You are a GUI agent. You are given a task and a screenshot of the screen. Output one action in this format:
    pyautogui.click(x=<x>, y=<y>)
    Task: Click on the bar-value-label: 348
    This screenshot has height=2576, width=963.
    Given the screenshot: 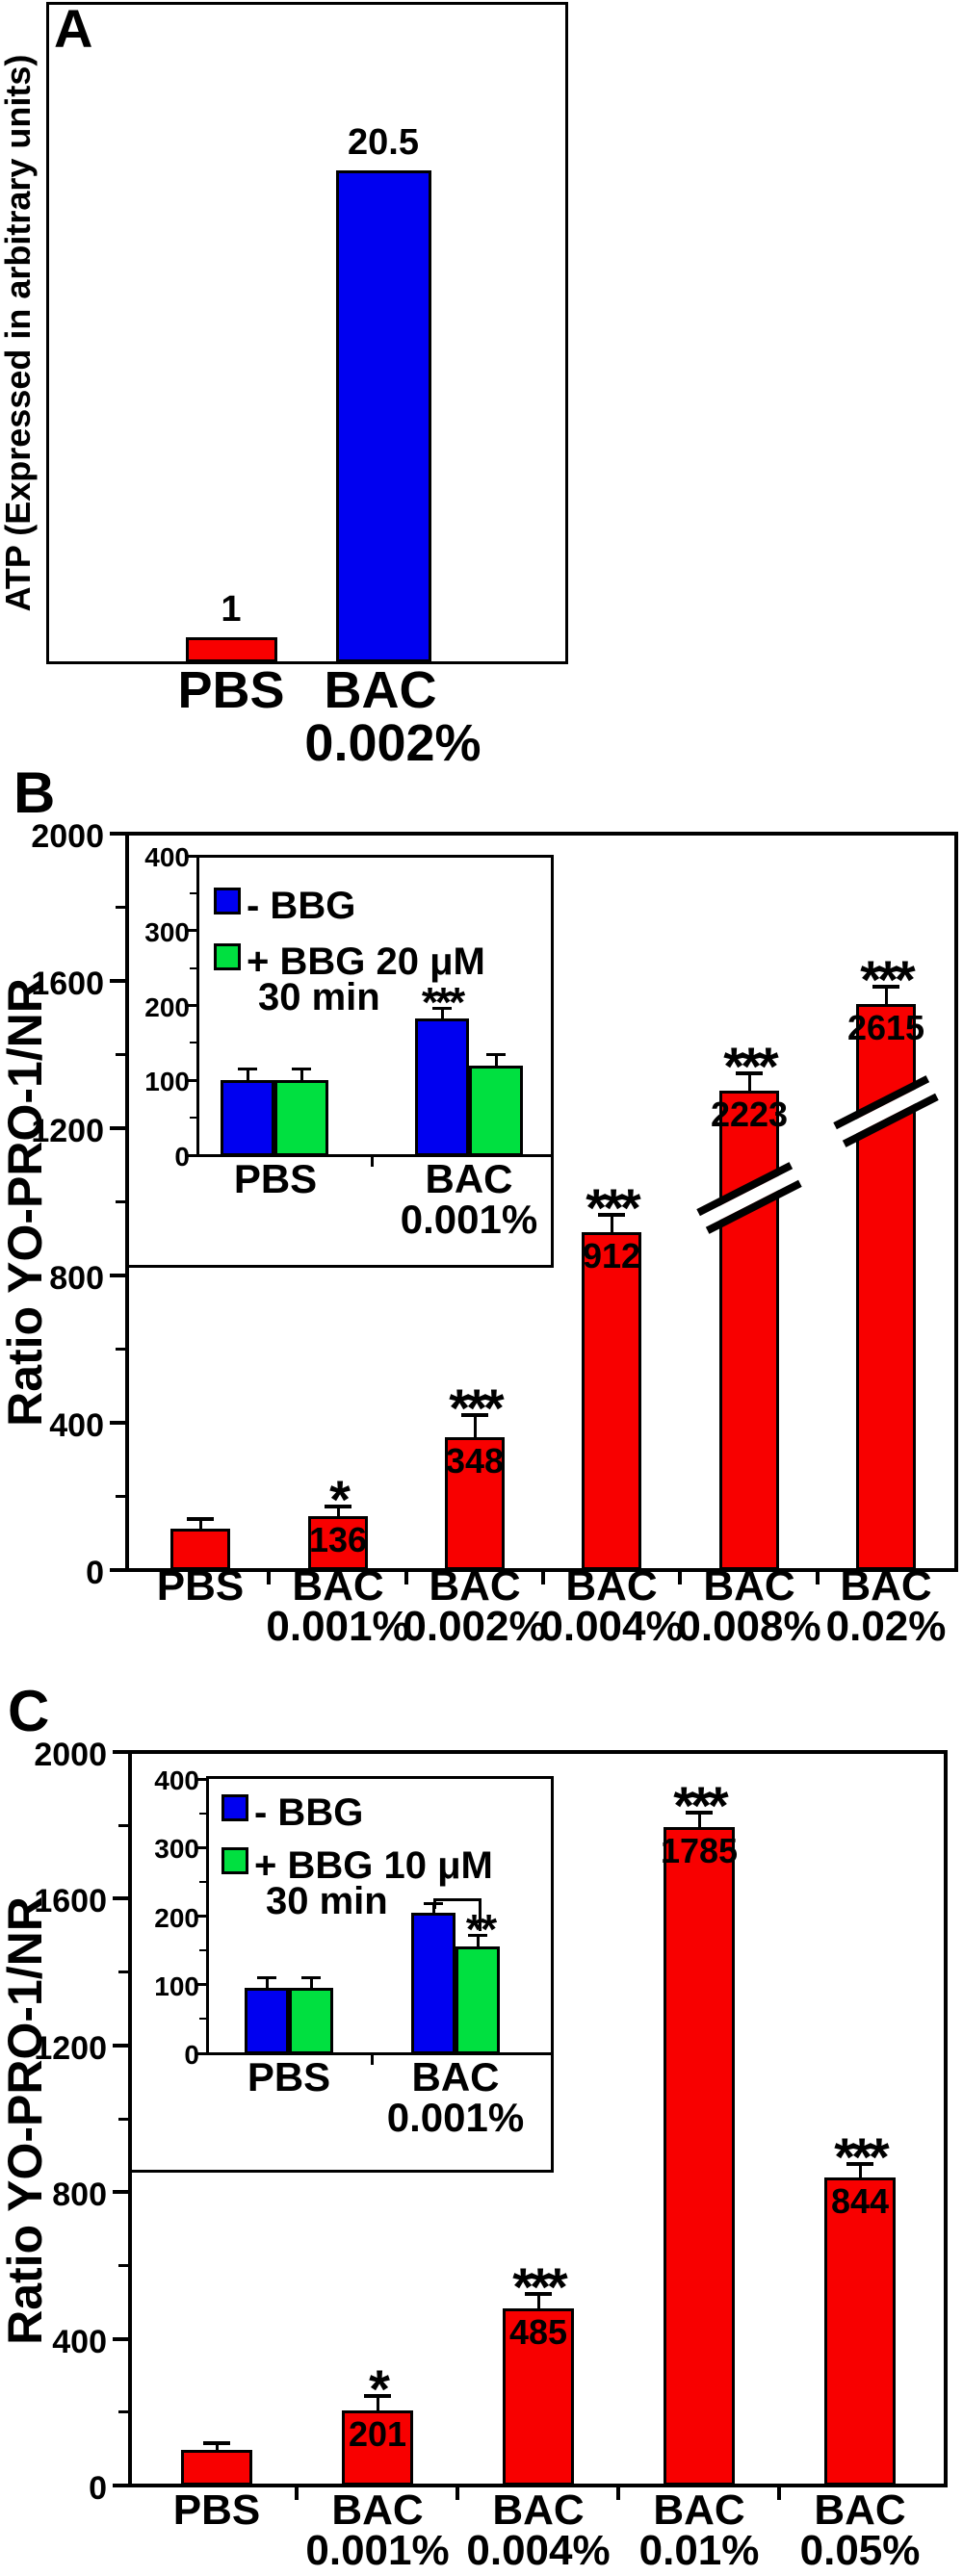 What is the action you would take?
    pyautogui.click(x=475, y=1461)
    